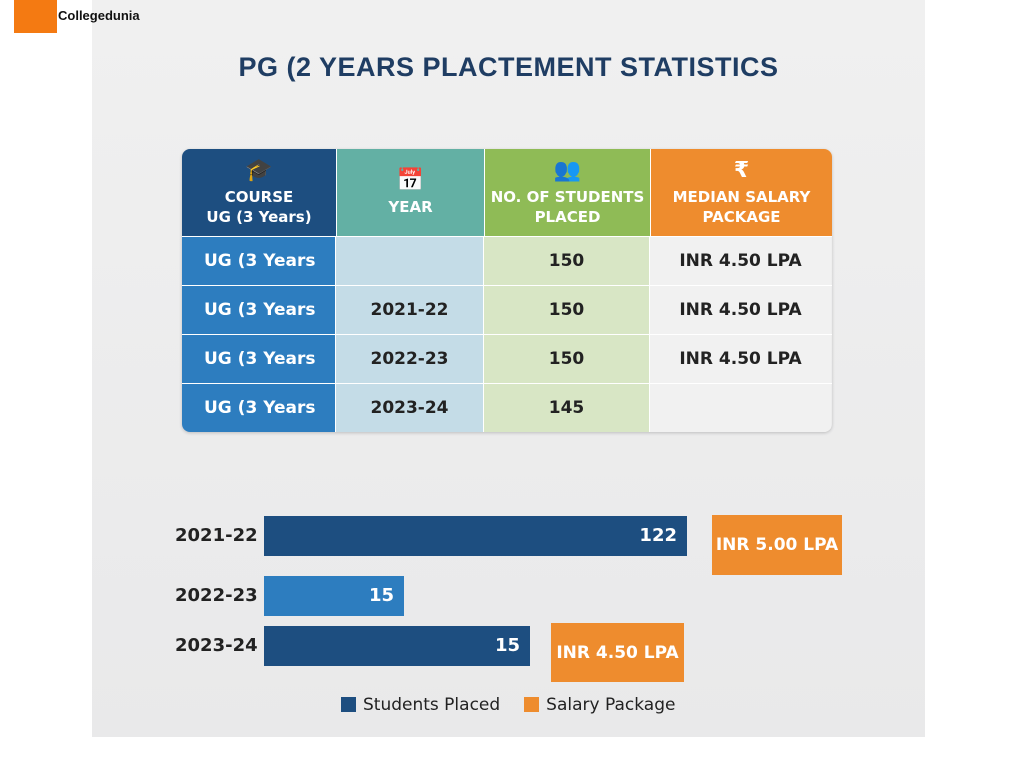  I want to click on table-cell: 2023-24, so click(410, 408).